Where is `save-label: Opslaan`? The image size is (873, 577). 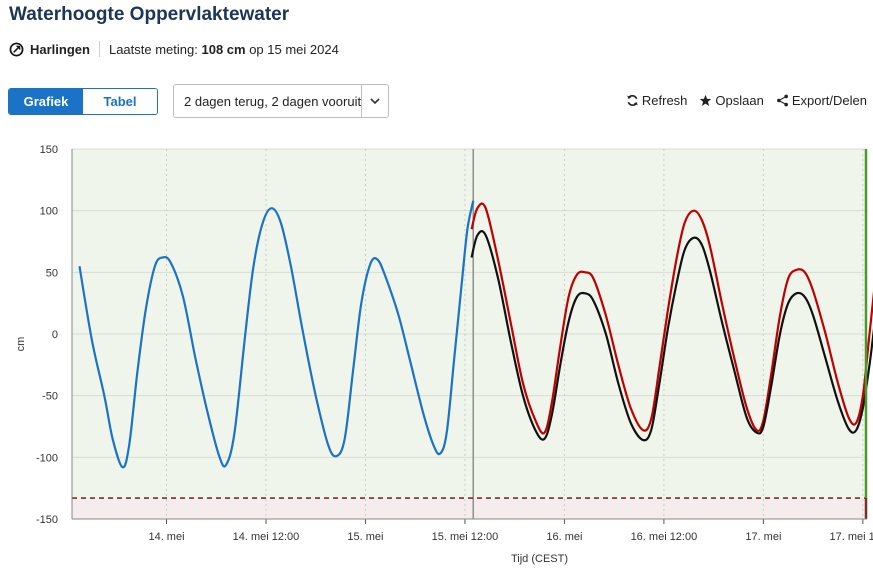
save-label: Opslaan is located at coordinates (739, 100).